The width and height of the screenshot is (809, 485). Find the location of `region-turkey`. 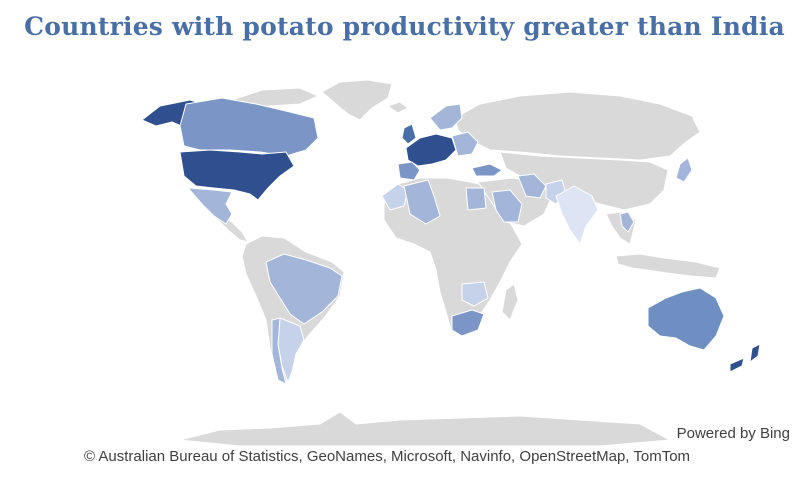

region-turkey is located at coordinates (487, 170).